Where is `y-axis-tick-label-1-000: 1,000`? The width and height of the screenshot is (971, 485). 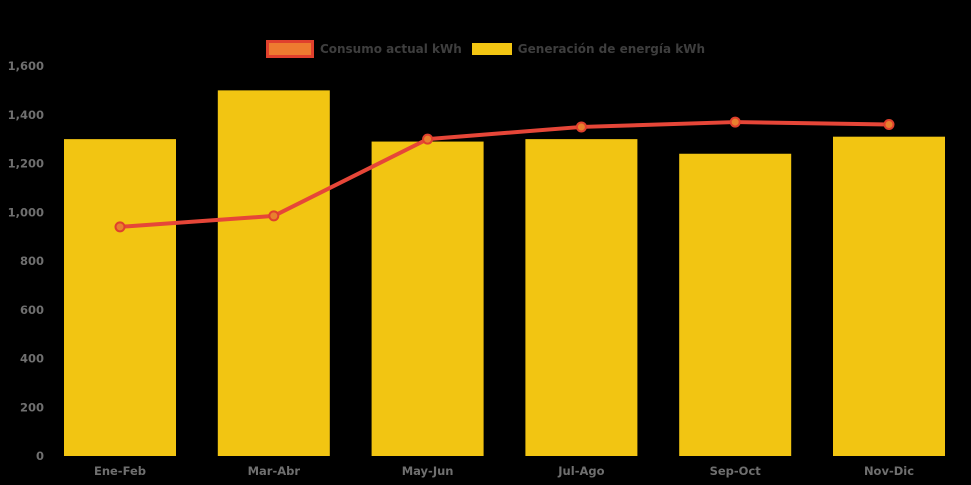 y-axis-tick-label-1-000: 1,000 is located at coordinates (26, 212).